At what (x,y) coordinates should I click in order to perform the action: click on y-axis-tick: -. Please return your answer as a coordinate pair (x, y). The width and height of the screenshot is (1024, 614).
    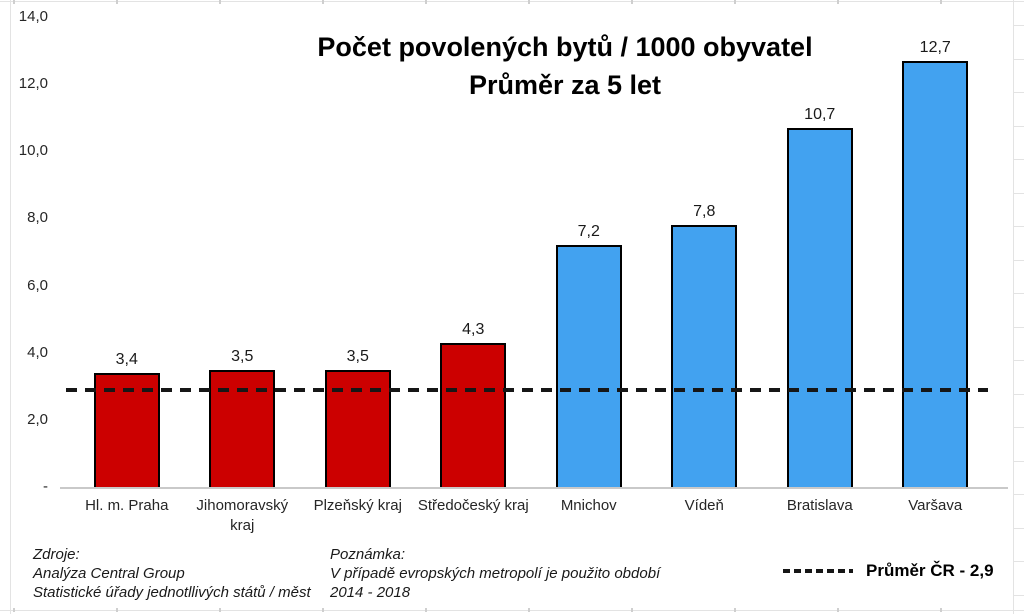
    Looking at the image, I should click on (45, 486).